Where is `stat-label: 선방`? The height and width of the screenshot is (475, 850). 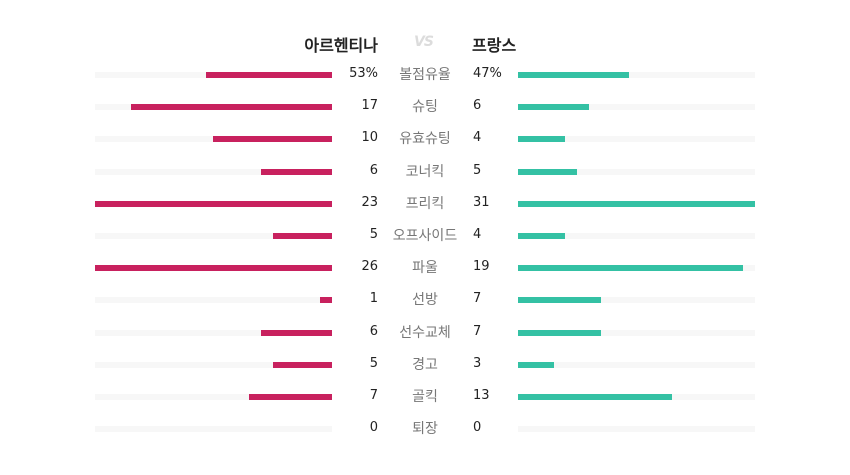 stat-label: 선방 is located at coordinates (425, 300).